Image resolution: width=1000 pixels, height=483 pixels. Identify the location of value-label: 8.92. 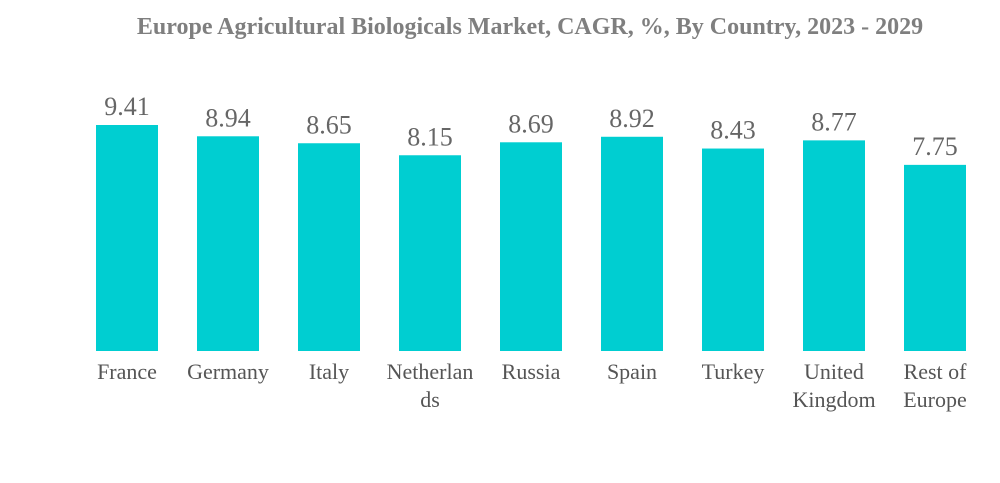
(632, 118).